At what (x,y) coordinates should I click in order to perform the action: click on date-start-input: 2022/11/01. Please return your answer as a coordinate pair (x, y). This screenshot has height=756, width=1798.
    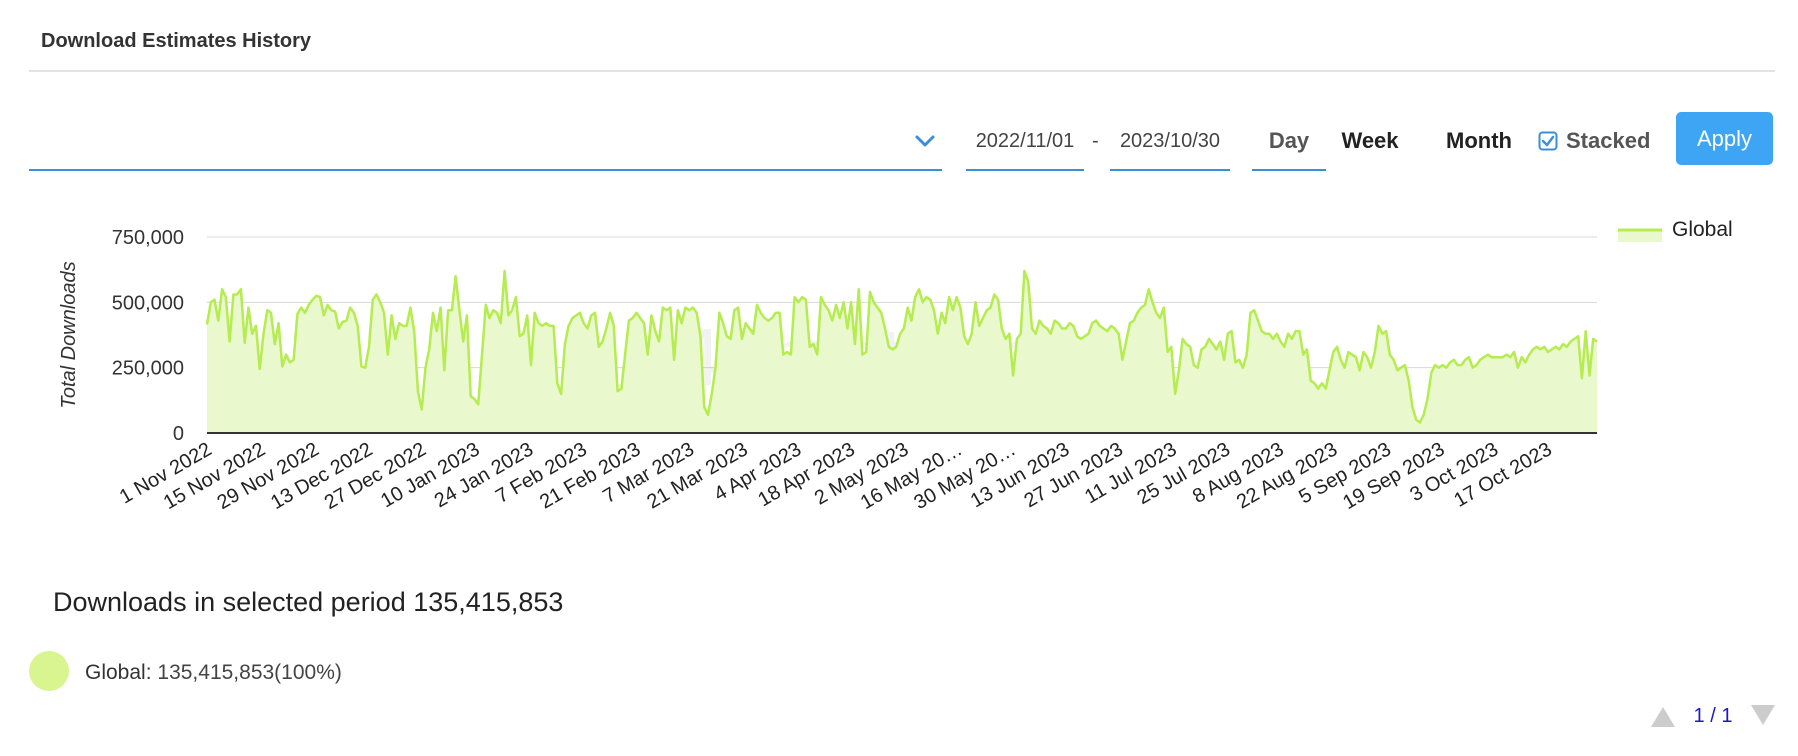
    Looking at the image, I should click on (1025, 143).